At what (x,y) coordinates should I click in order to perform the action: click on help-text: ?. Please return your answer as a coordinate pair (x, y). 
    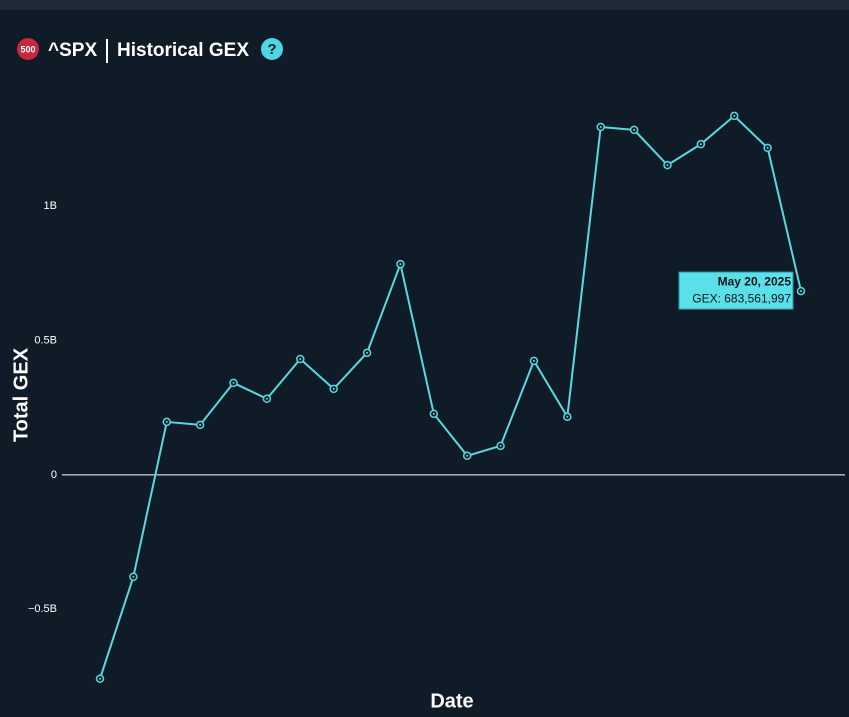
    Looking at the image, I should click on (271, 49).